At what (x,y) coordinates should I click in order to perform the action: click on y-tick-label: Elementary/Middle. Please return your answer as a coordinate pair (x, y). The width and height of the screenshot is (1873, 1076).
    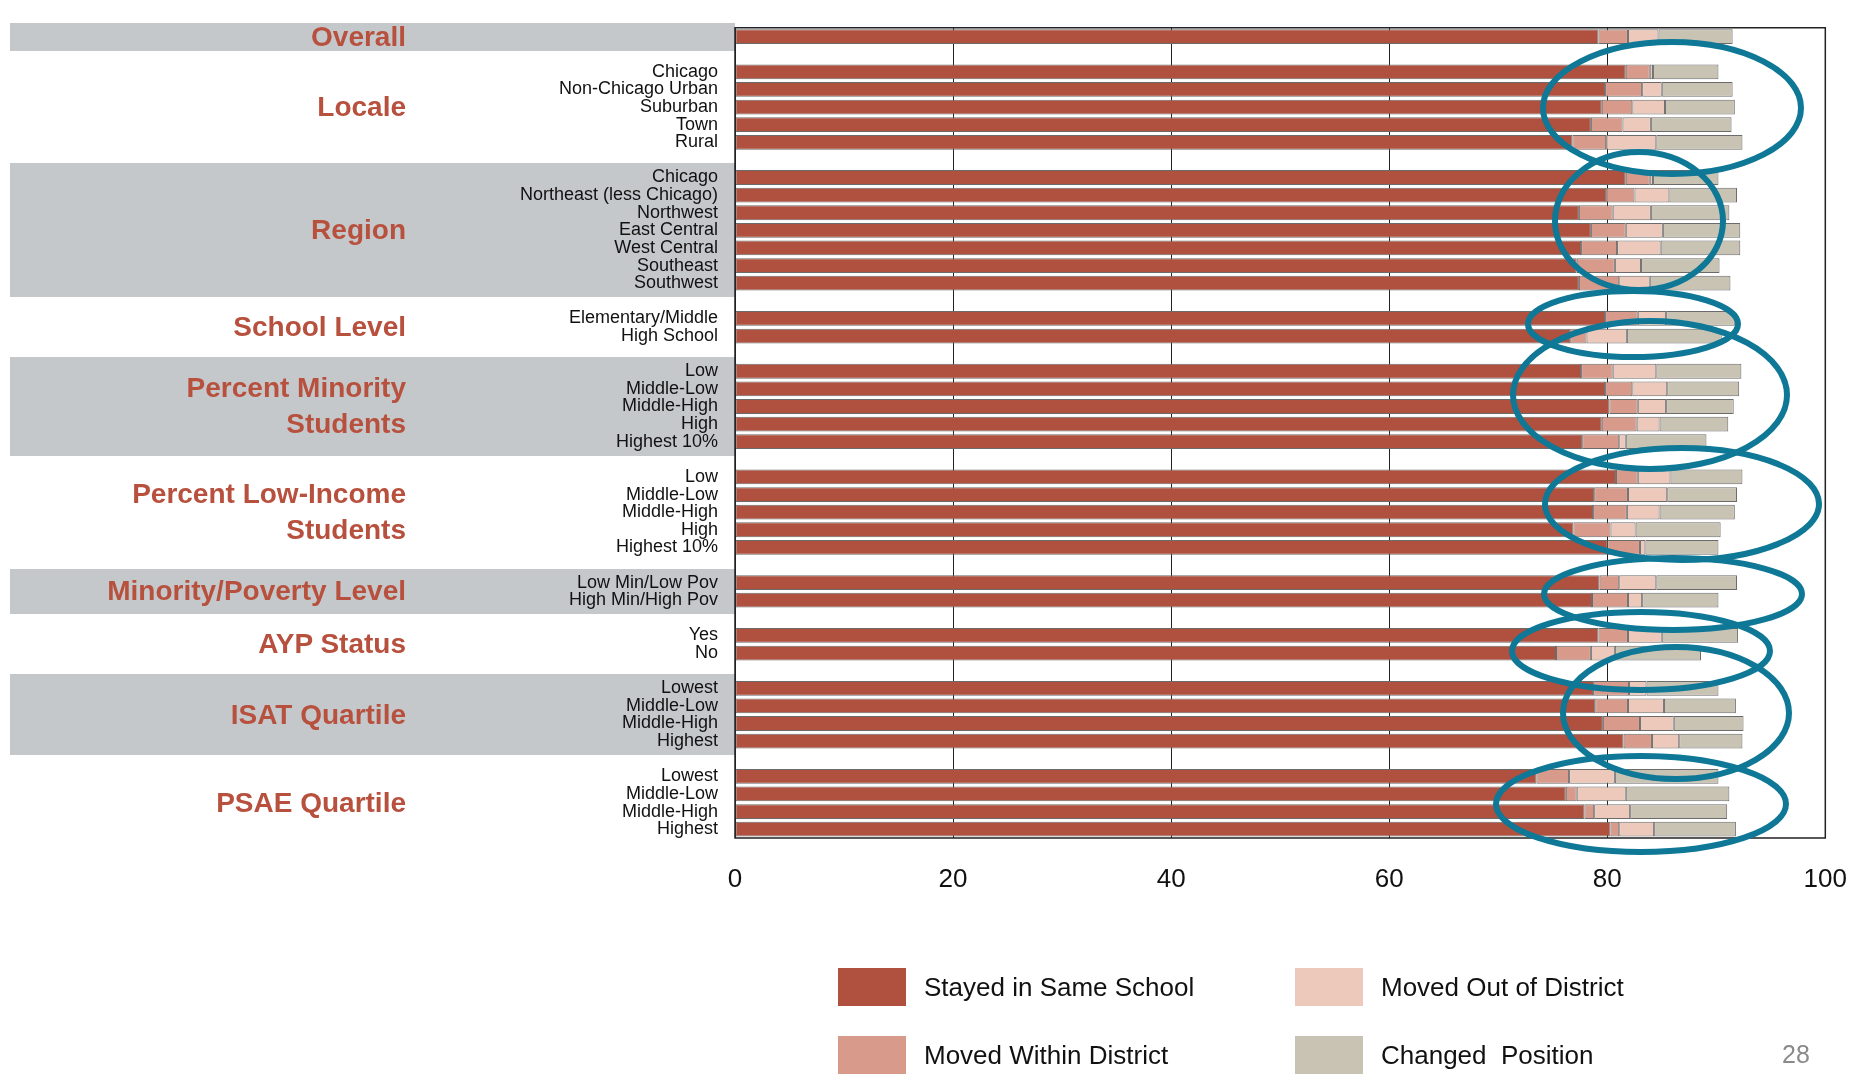
    Looking at the image, I should click on (643, 317).